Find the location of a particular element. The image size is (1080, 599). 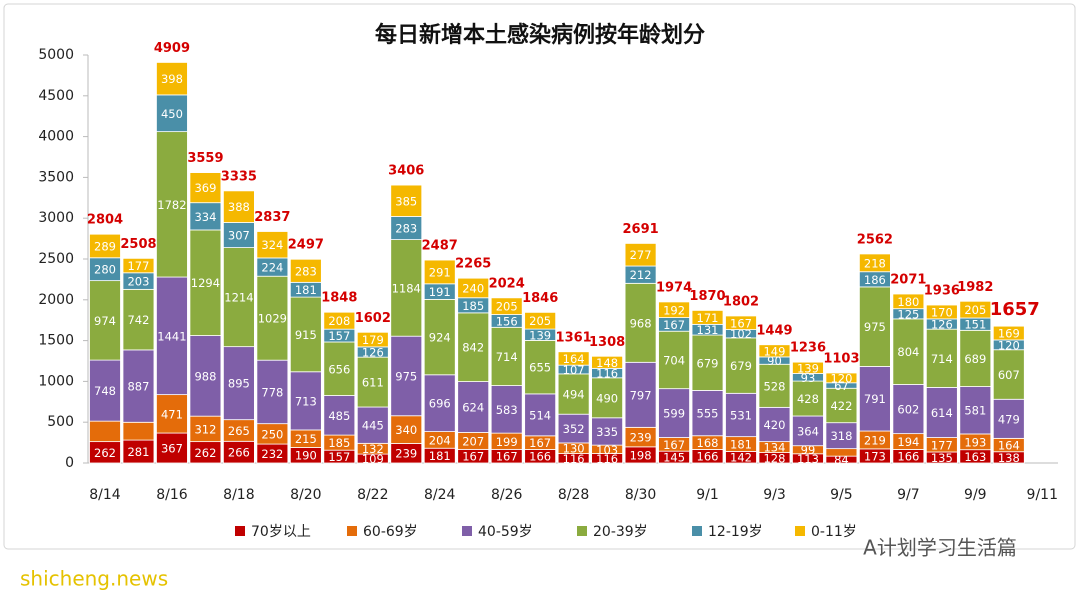

x-tick-label: 8/24 is located at coordinates (440, 495).